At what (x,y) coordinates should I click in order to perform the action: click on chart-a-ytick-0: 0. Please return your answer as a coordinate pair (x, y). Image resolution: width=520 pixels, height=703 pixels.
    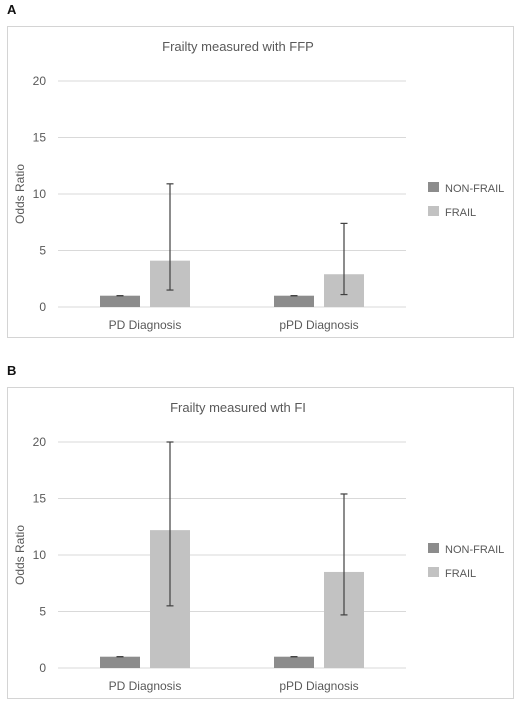
    Looking at the image, I should click on (42, 307).